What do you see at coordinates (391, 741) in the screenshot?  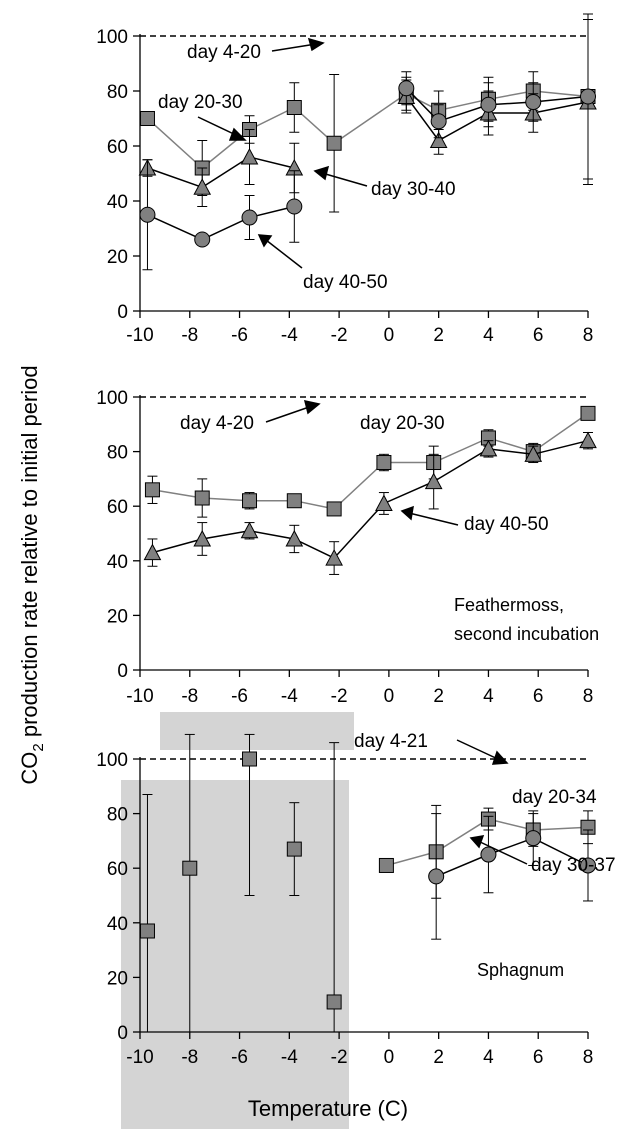 I see `annotation-bot-day4-21: day 4-21` at bounding box center [391, 741].